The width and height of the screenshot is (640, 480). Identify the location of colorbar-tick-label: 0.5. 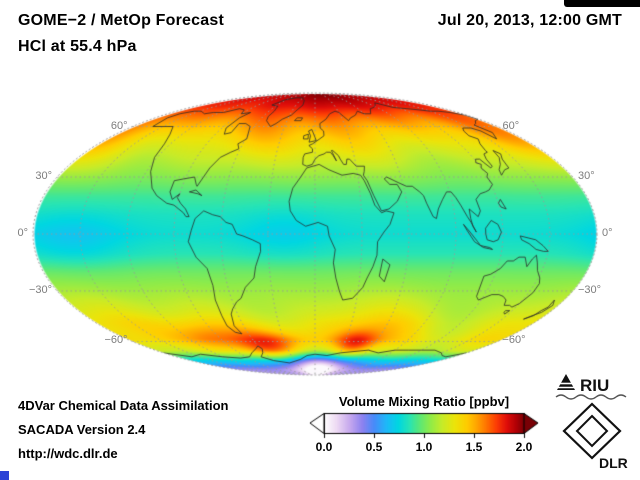
(374, 447).